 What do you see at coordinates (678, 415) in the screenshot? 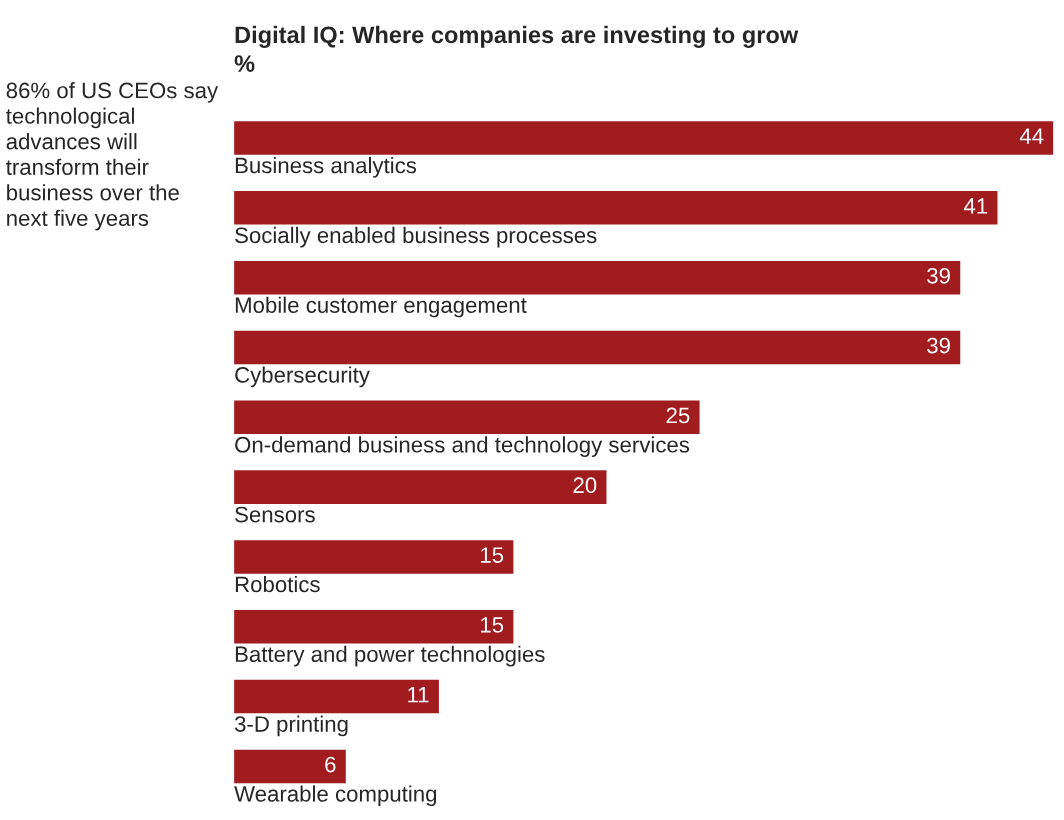
I see `data-label: 25` at bounding box center [678, 415].